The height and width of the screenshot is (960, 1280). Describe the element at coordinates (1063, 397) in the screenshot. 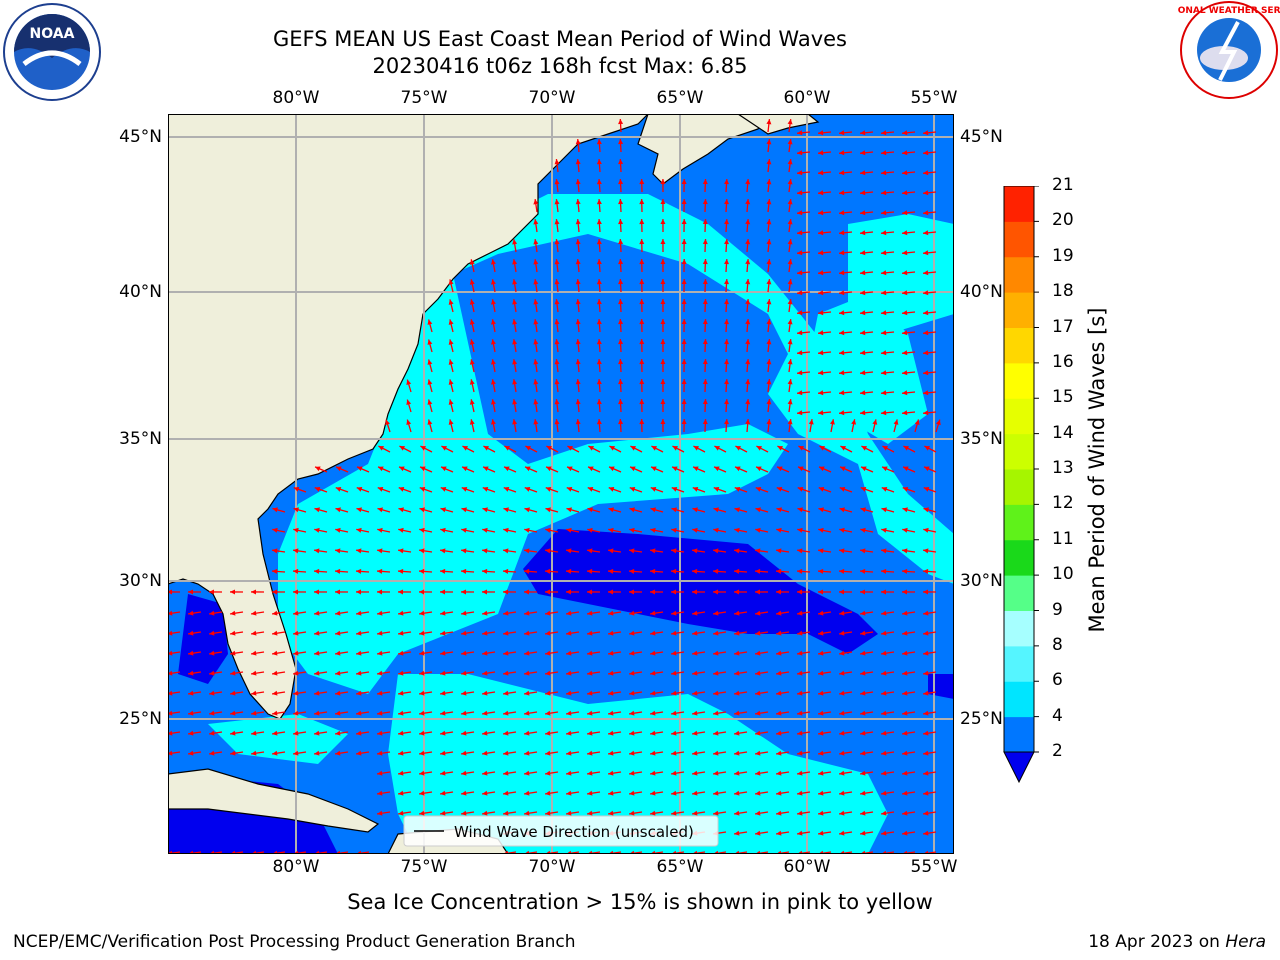

I see `colorbar-tick-label: 15` at that location.